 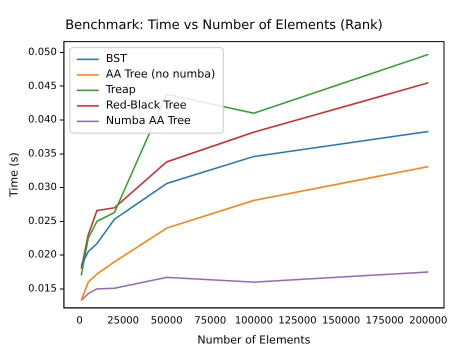 I want to click on x-tick-label: 0, so click(x=79, y=320).